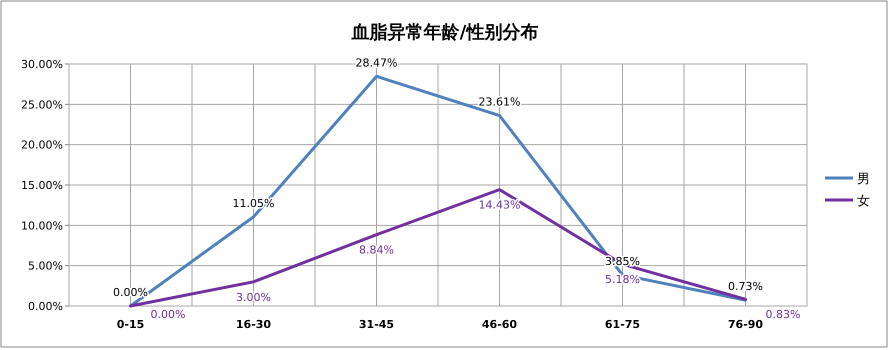 The height and width of the screenshot is (350, 890). Describe the element at coordinates (499, 102) in the screenshot. I see `data-label: 23.61%` at that location.